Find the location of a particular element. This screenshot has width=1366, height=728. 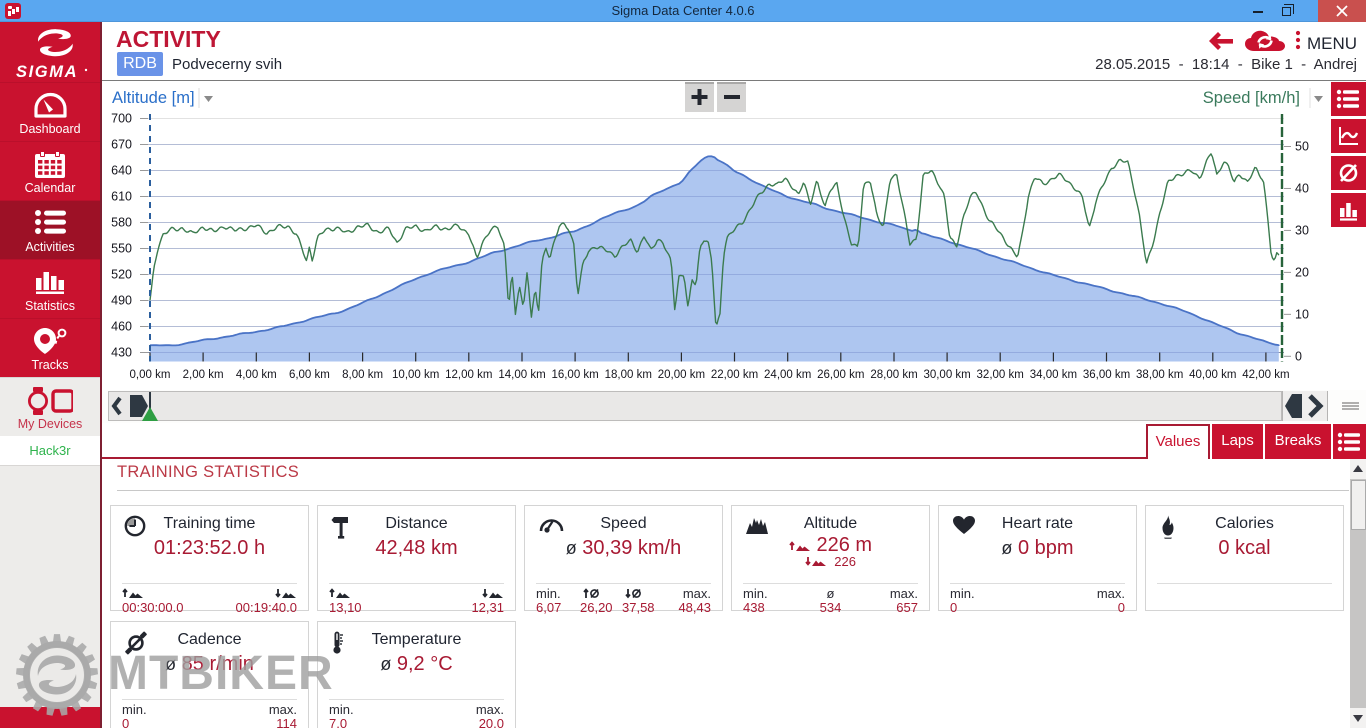

svg-text: 40 is located at coordinates (1302, 189).